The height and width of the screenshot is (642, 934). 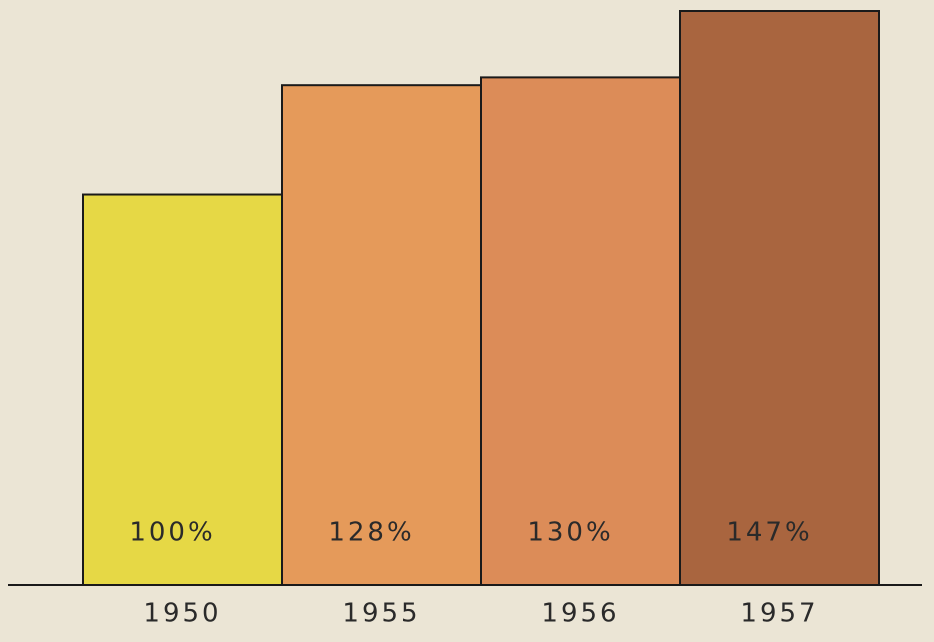 I want to click on value-label: 147%, so click(x=769, y=533).